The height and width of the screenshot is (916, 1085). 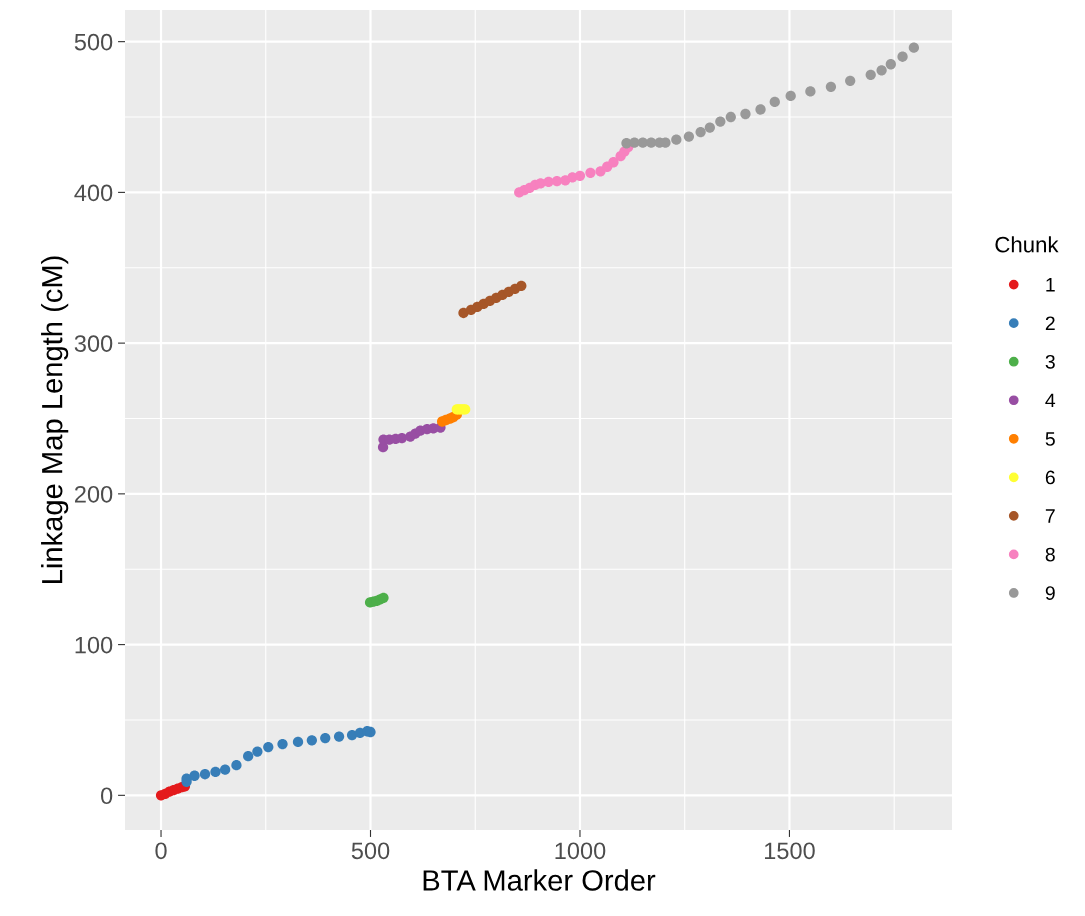 What do you see at coordinates (94, 645) in the screenshot?
I see `y-tick-label: 100` at bounding box center [94, 645].